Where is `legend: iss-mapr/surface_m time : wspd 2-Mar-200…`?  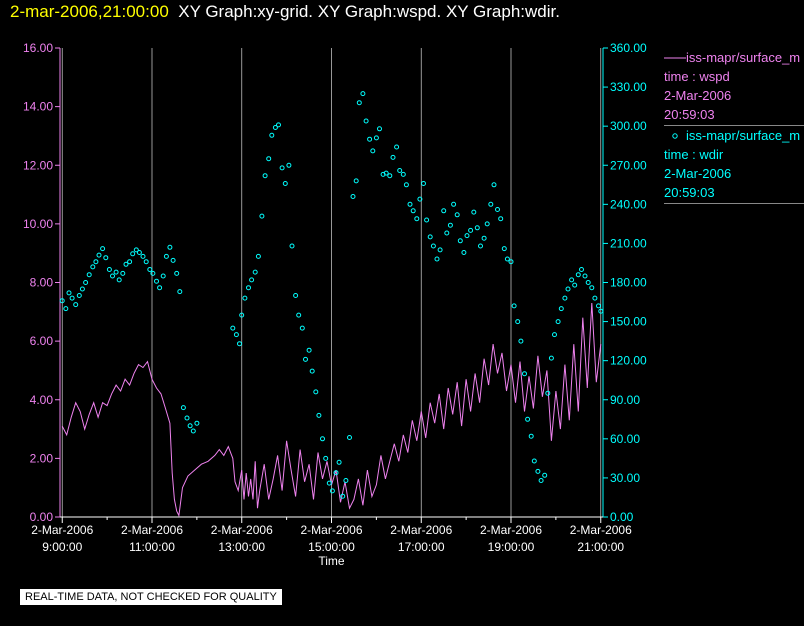 legend: iss-mapr/surface_m time : wspd 2-Mar-200… is located at coordinates (734, 126).